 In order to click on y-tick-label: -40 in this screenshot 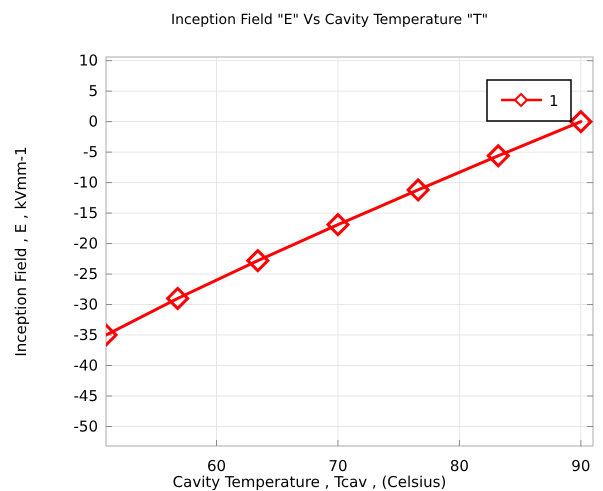, I will do `click(86, 365)`.